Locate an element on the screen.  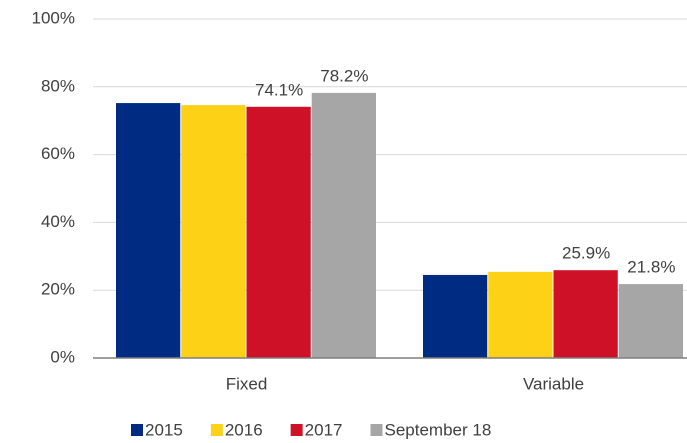
y-tick-label: 60% is located at coordinates (58, 153).